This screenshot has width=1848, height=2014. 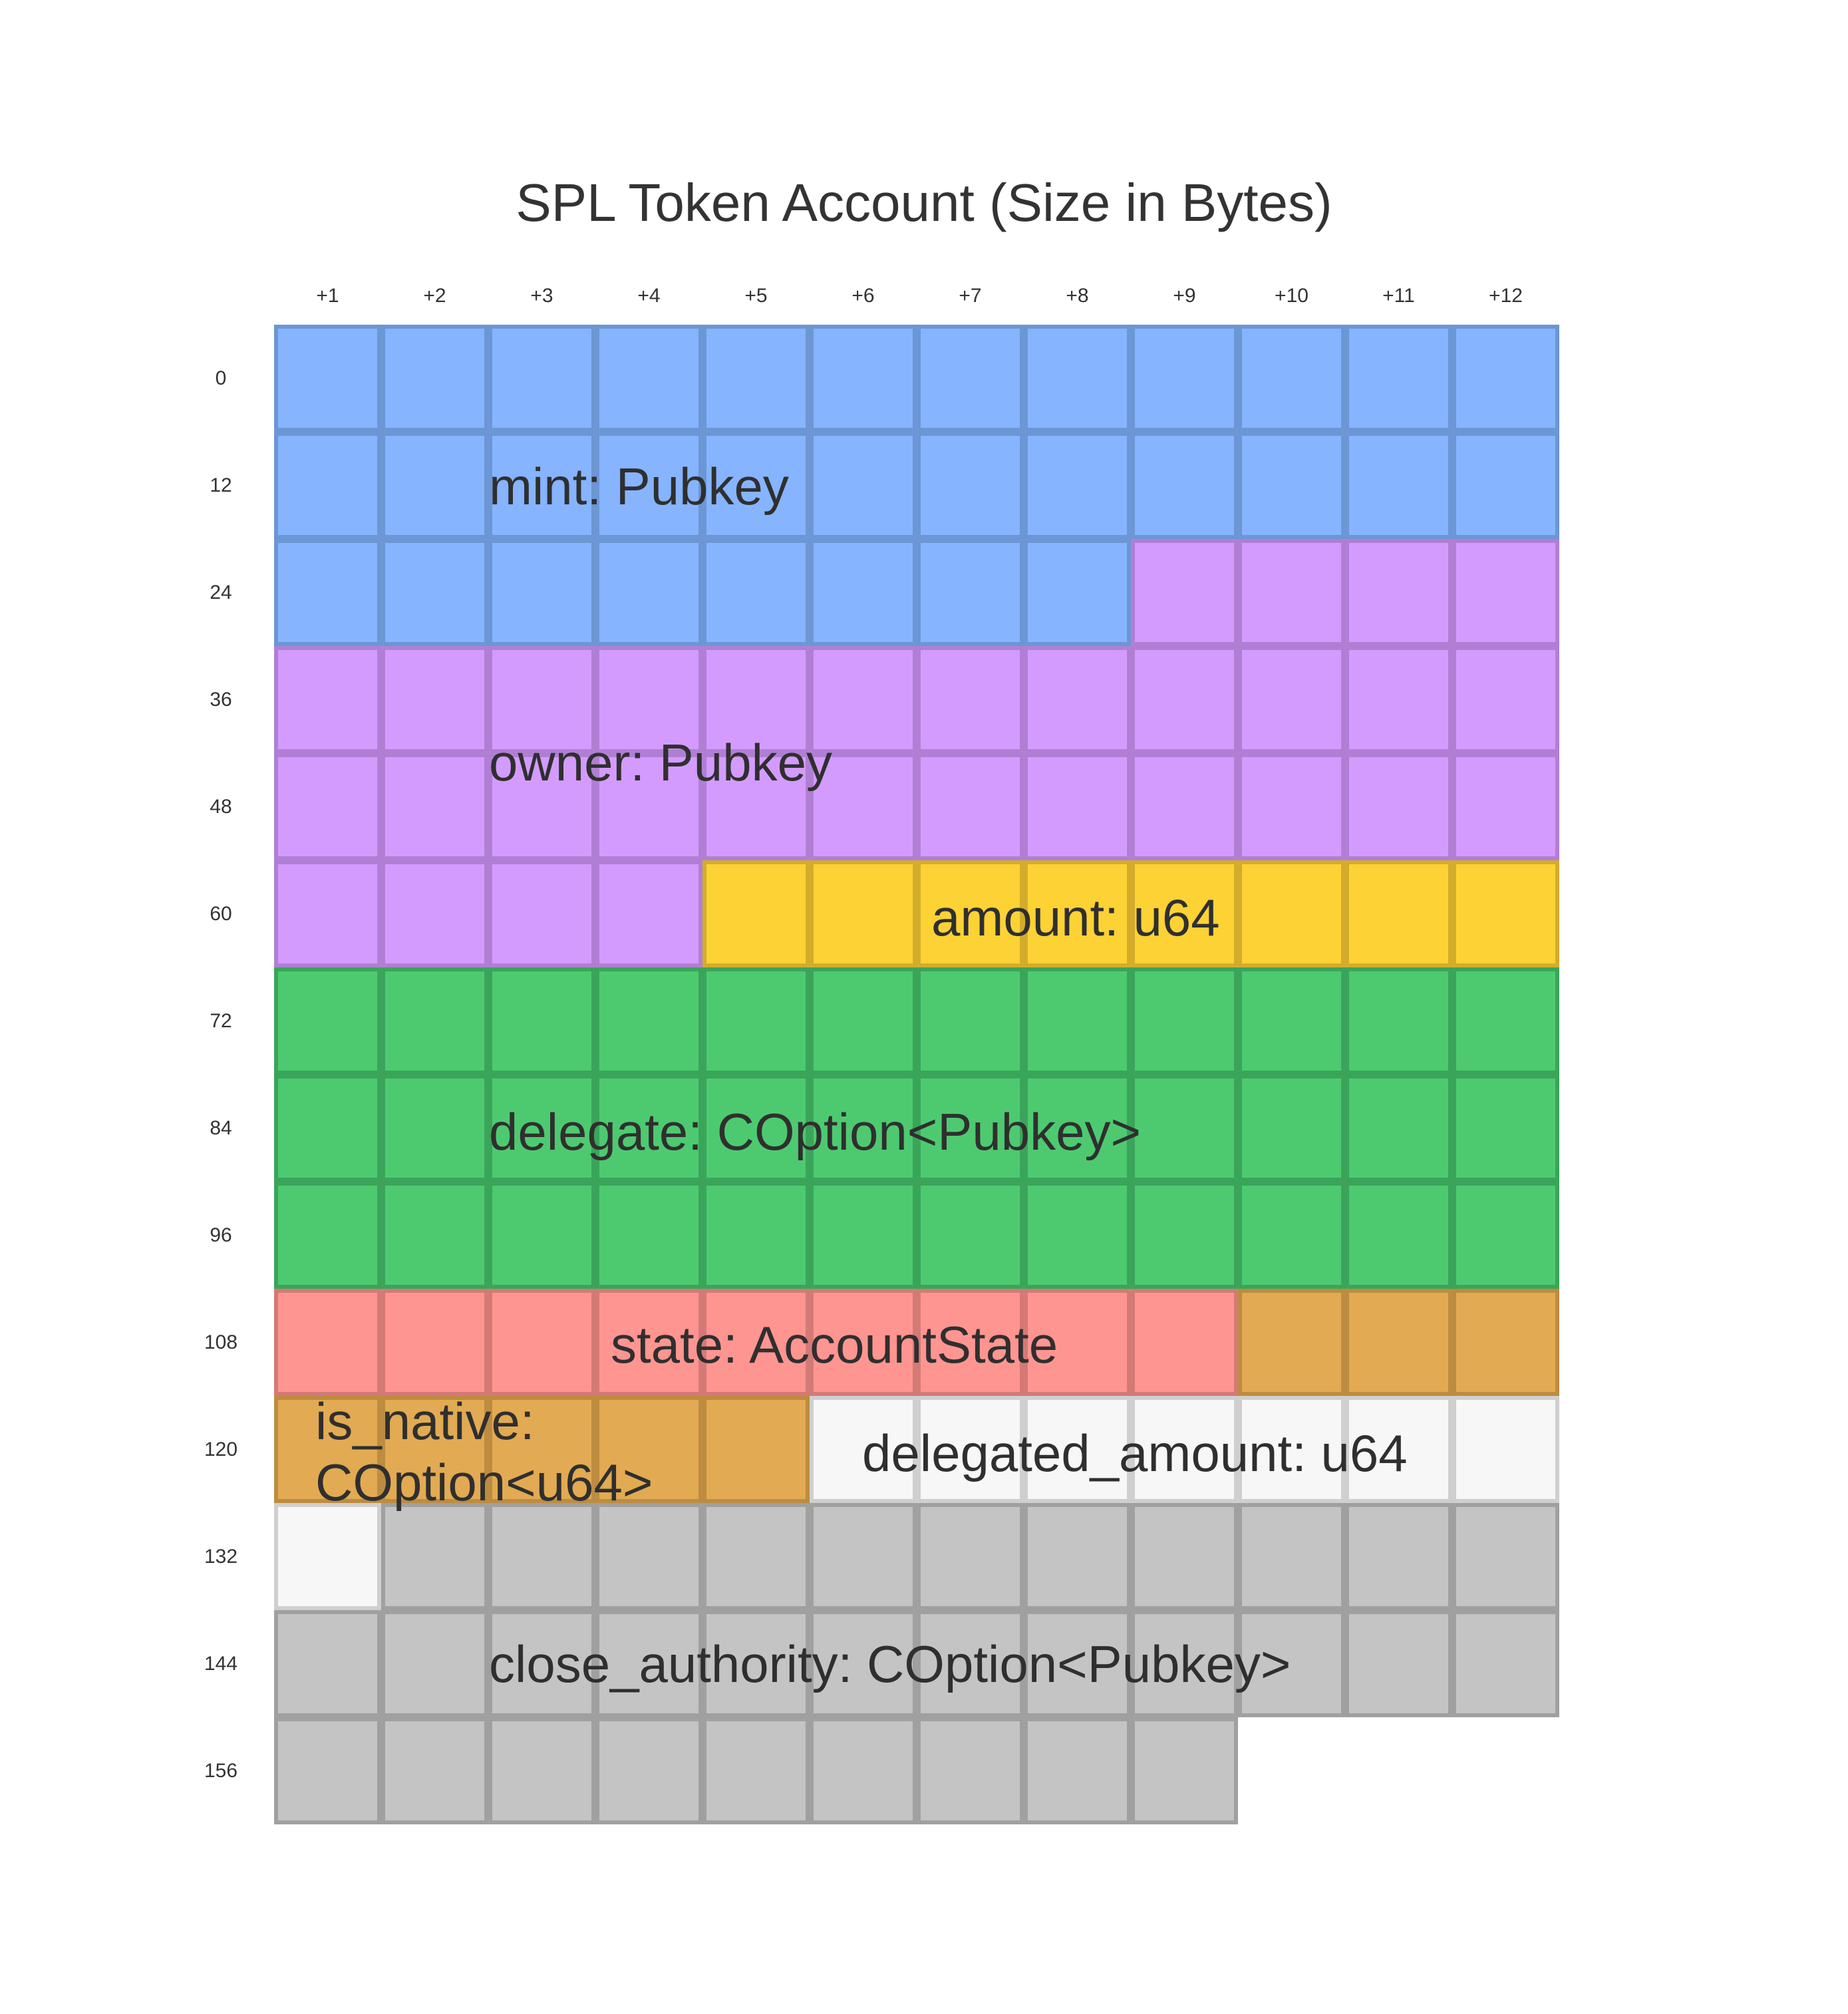 I want to click on row-offset-label: 156, so click(x=221, y=1770).